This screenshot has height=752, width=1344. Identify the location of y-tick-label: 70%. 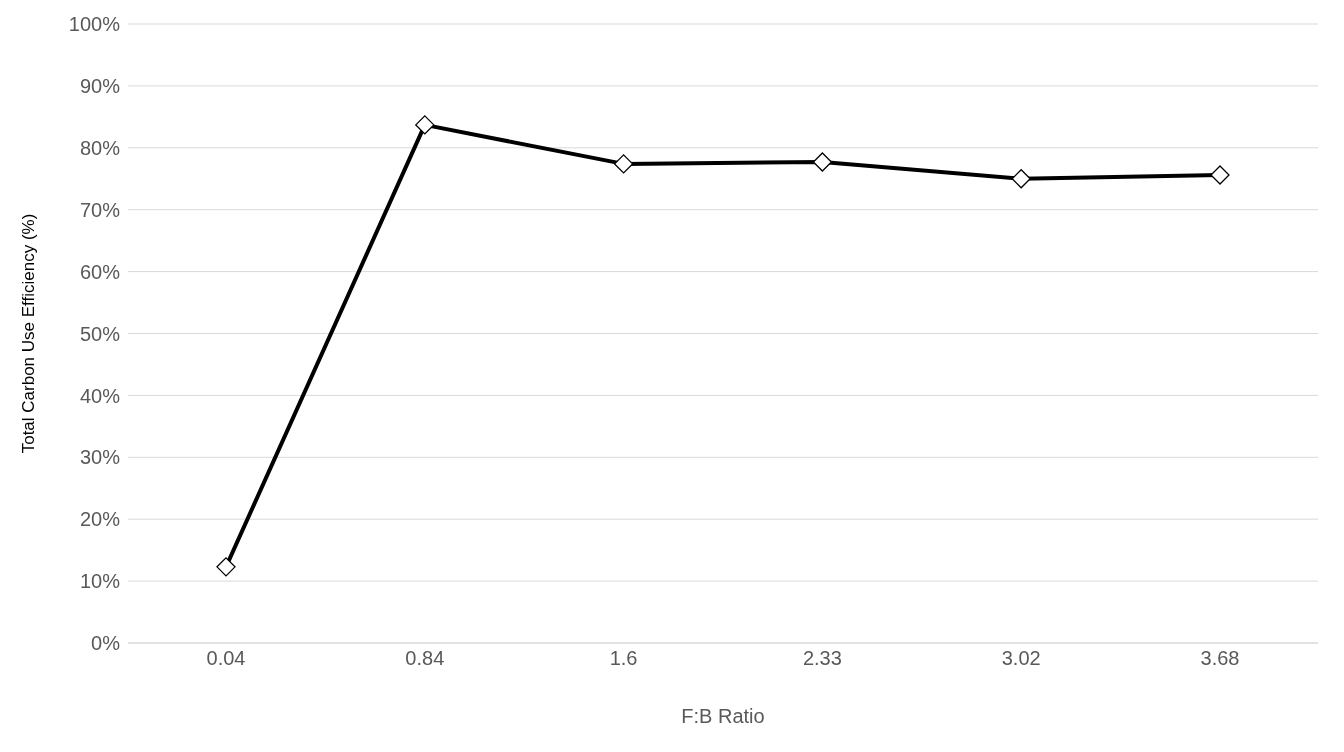
(100, 209).